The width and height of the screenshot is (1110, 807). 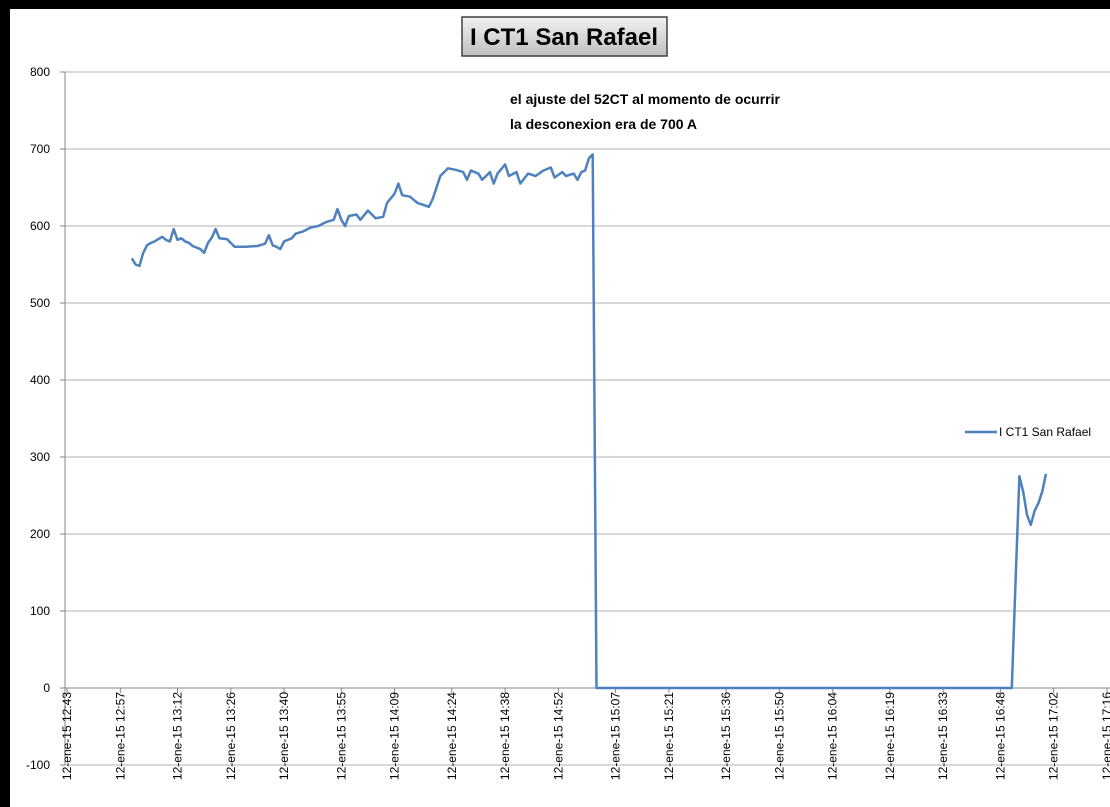 What do you see at coordinates (779, 736) in the screenshot?
I see `x-tick-label: 12-ene-15 15:50` at bounding box center [779, 736].